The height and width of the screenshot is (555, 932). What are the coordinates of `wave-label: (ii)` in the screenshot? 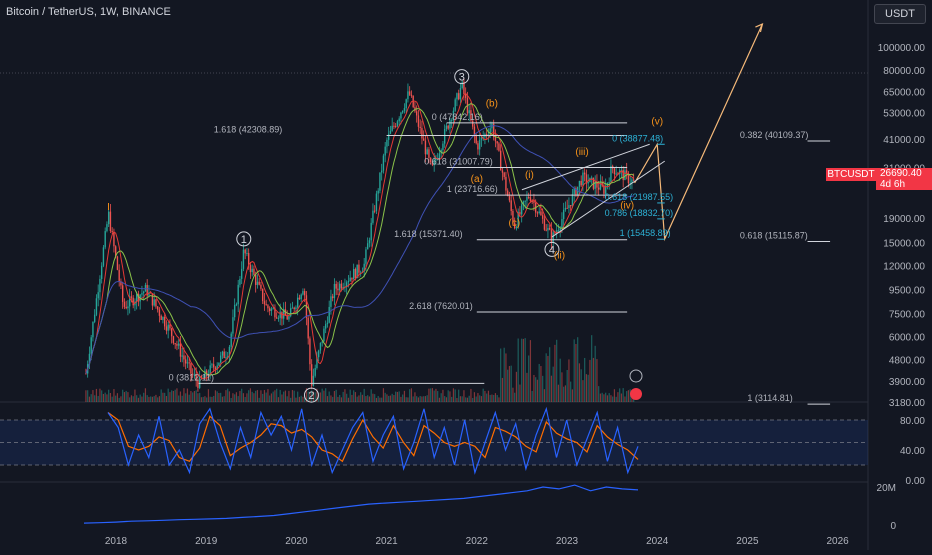 It's located at (559, 256).